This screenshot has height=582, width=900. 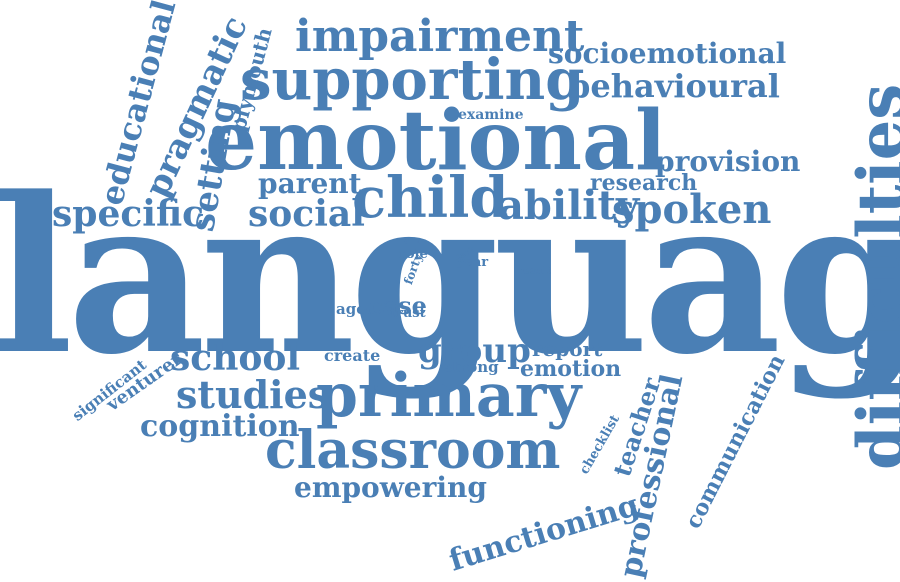 I want to click on word-socioemotional: socioemotional, so click(x=667, y=53).